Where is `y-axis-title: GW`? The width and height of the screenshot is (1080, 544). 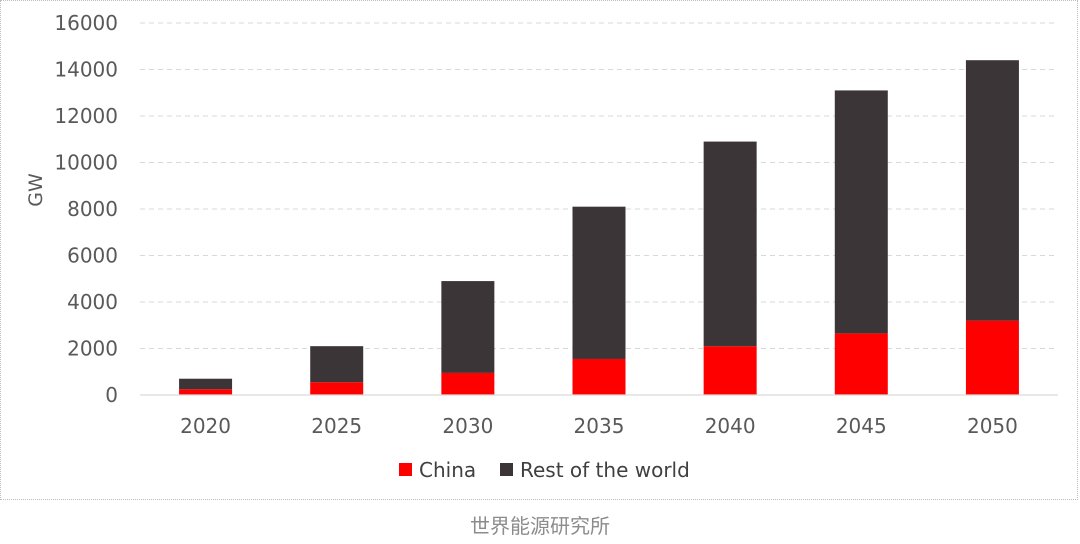
y-axis-title: GW is located at coordinates (36, 190).